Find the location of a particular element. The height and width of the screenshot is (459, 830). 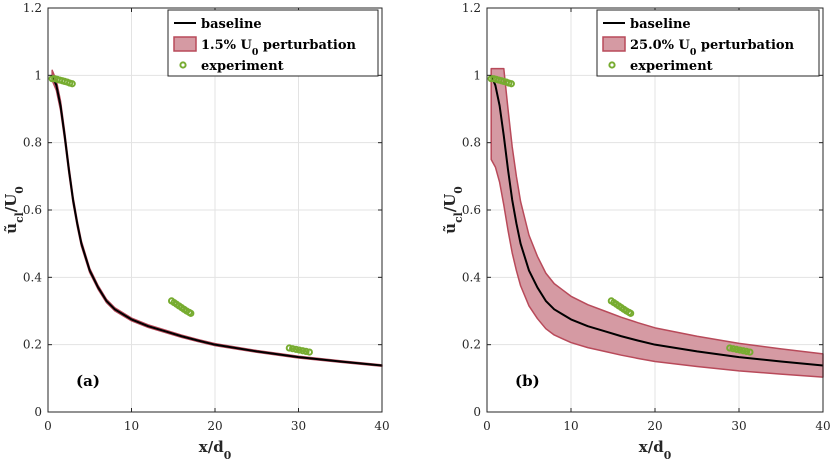

panel-label: (a) is located at coordinates (88, 381).